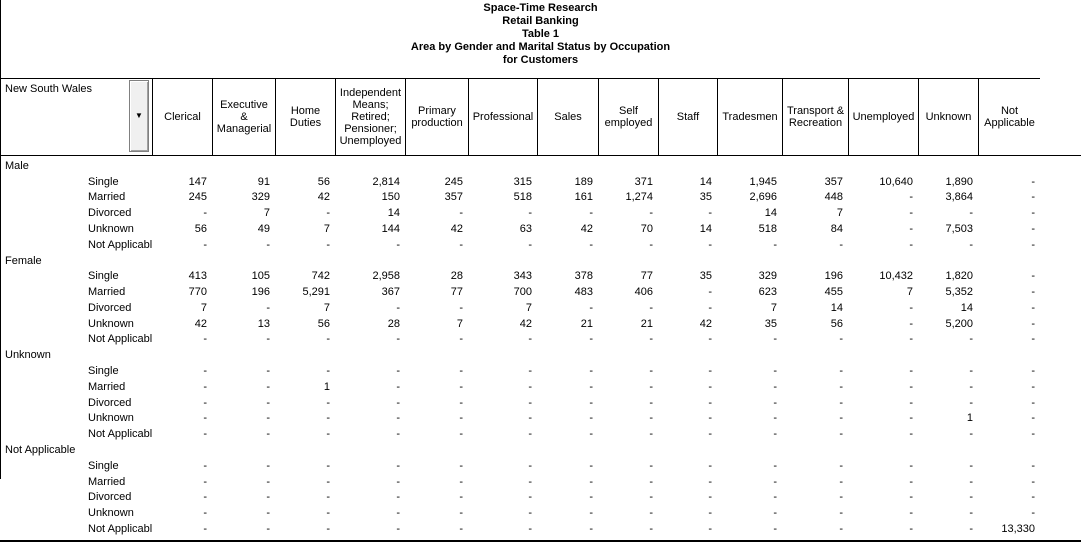 The image size is (1081, 556). Describe the element at coordinates (763, 181) in the screenshot. I see `data-cell: 1,945` at that location.